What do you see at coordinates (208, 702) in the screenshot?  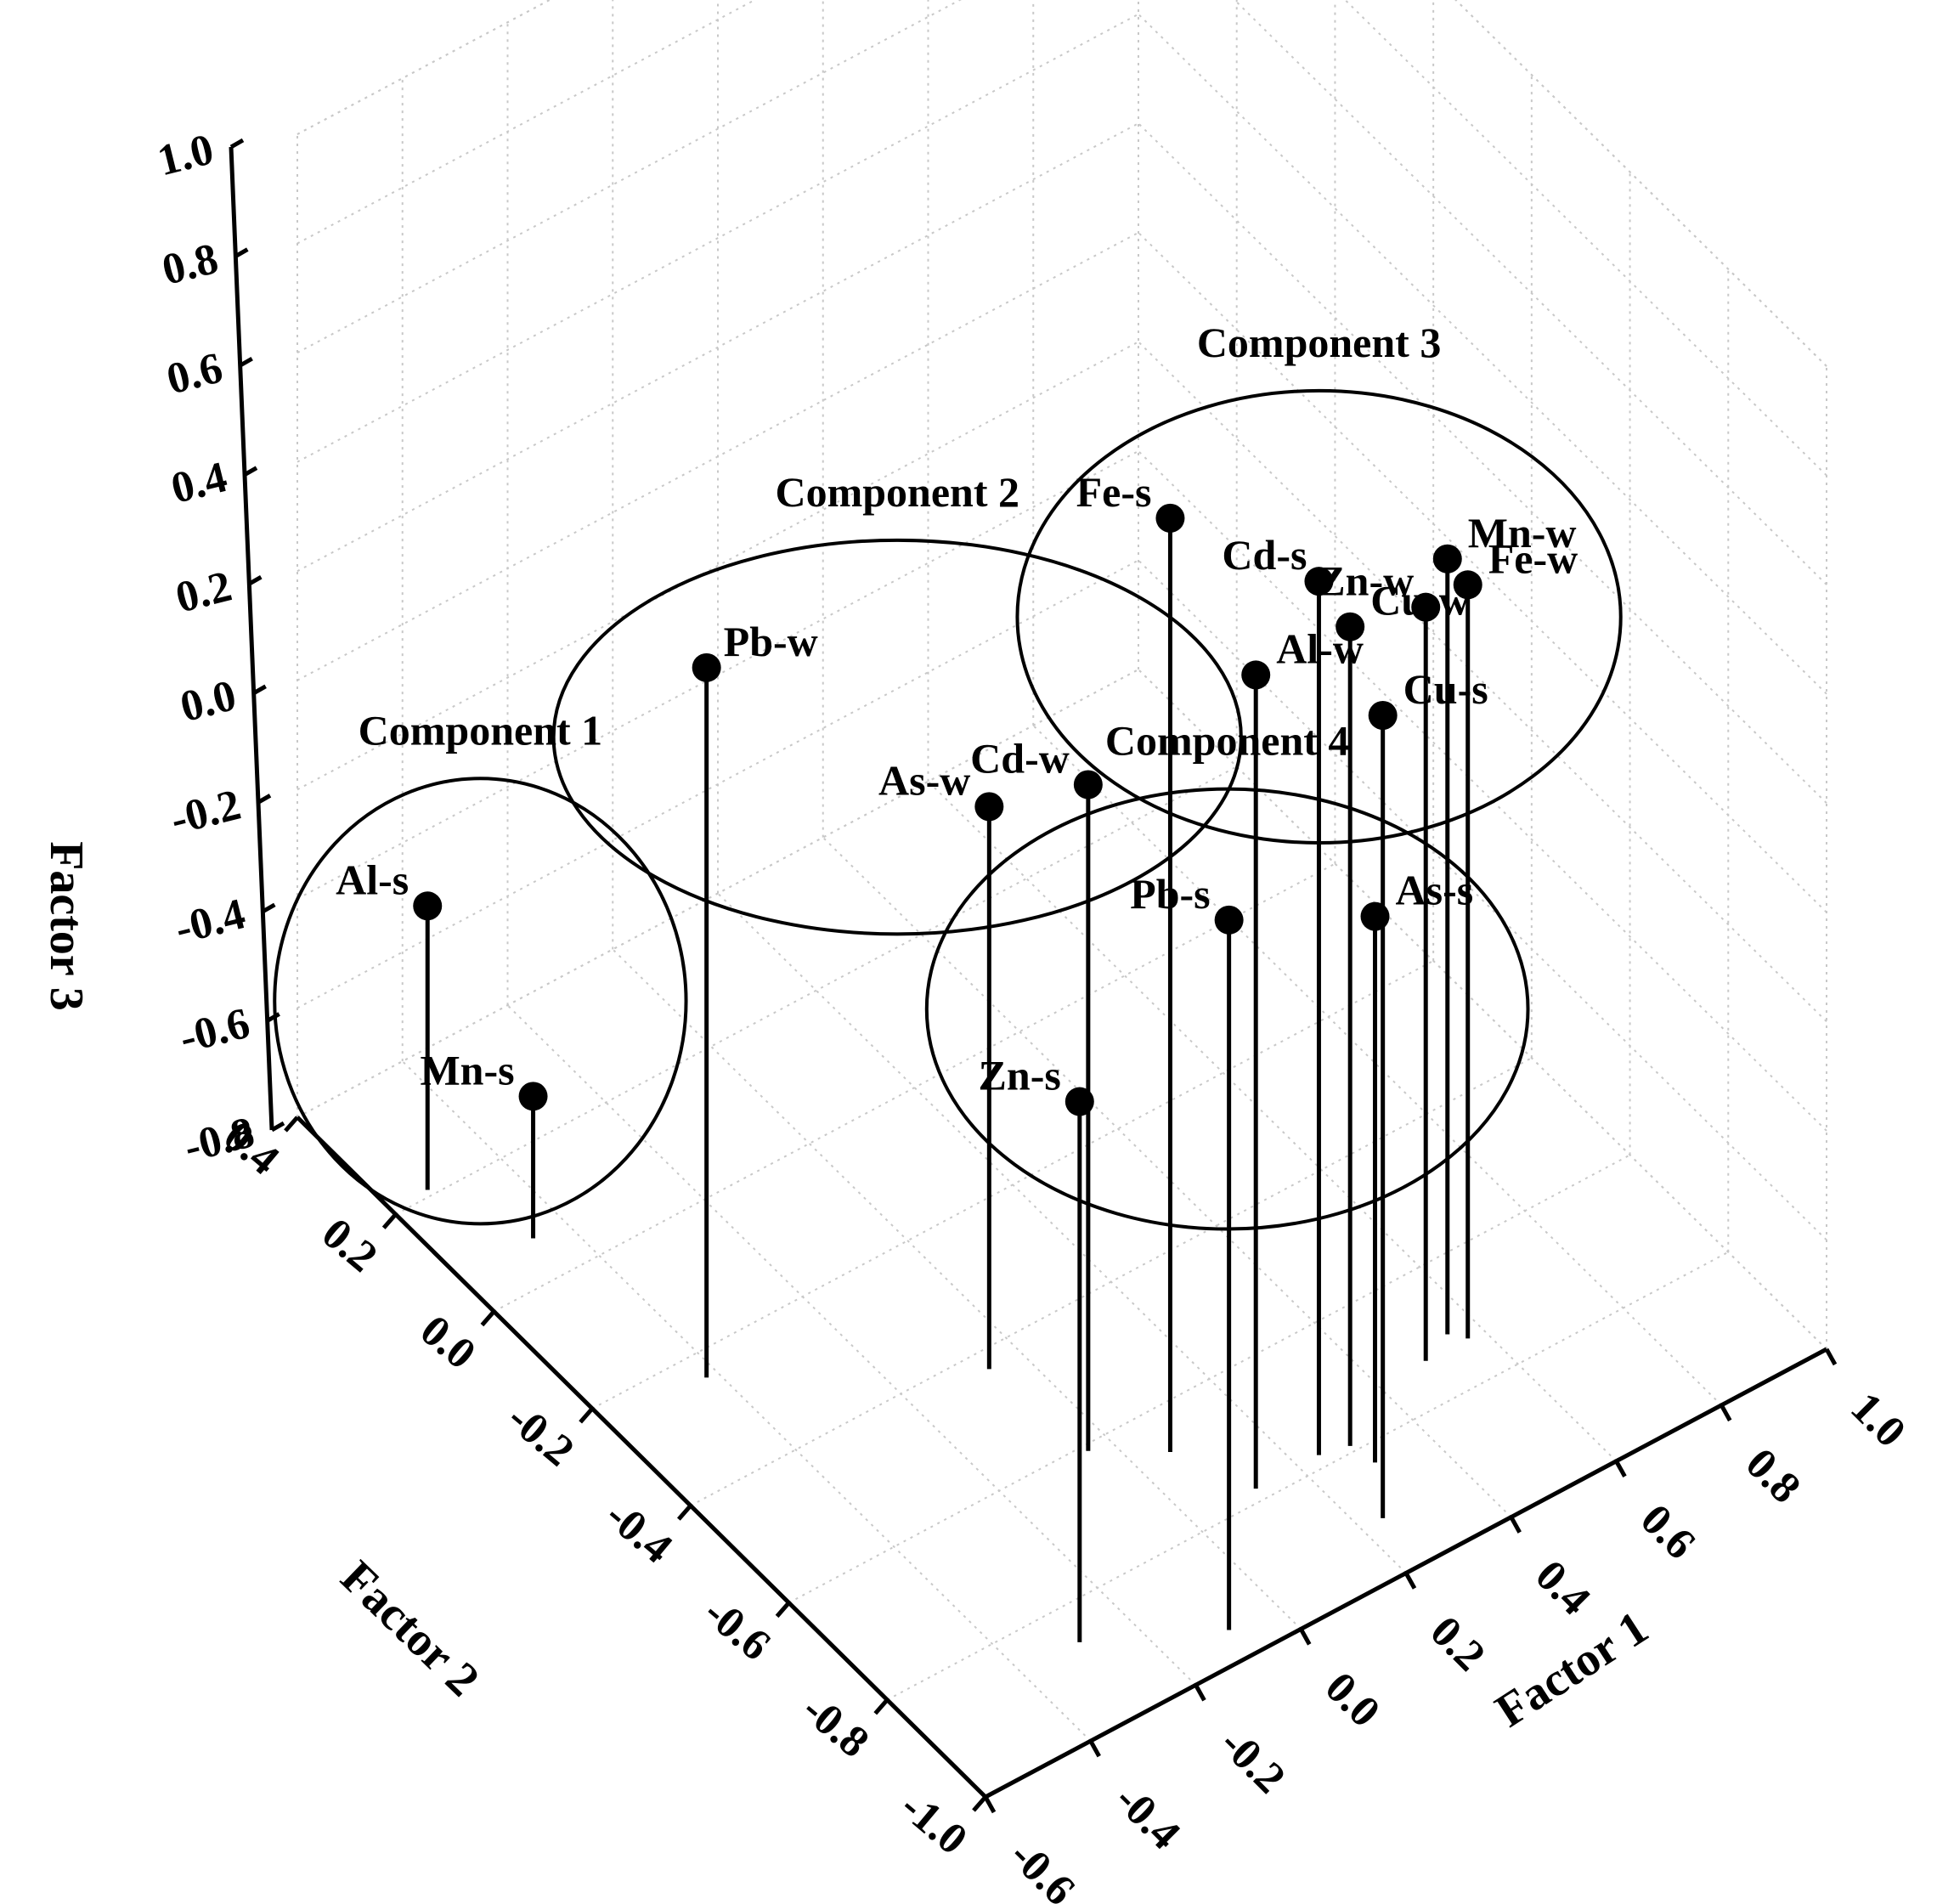 I see `factor-3-tick-label: 0.0` at bounding box center [208, 702].